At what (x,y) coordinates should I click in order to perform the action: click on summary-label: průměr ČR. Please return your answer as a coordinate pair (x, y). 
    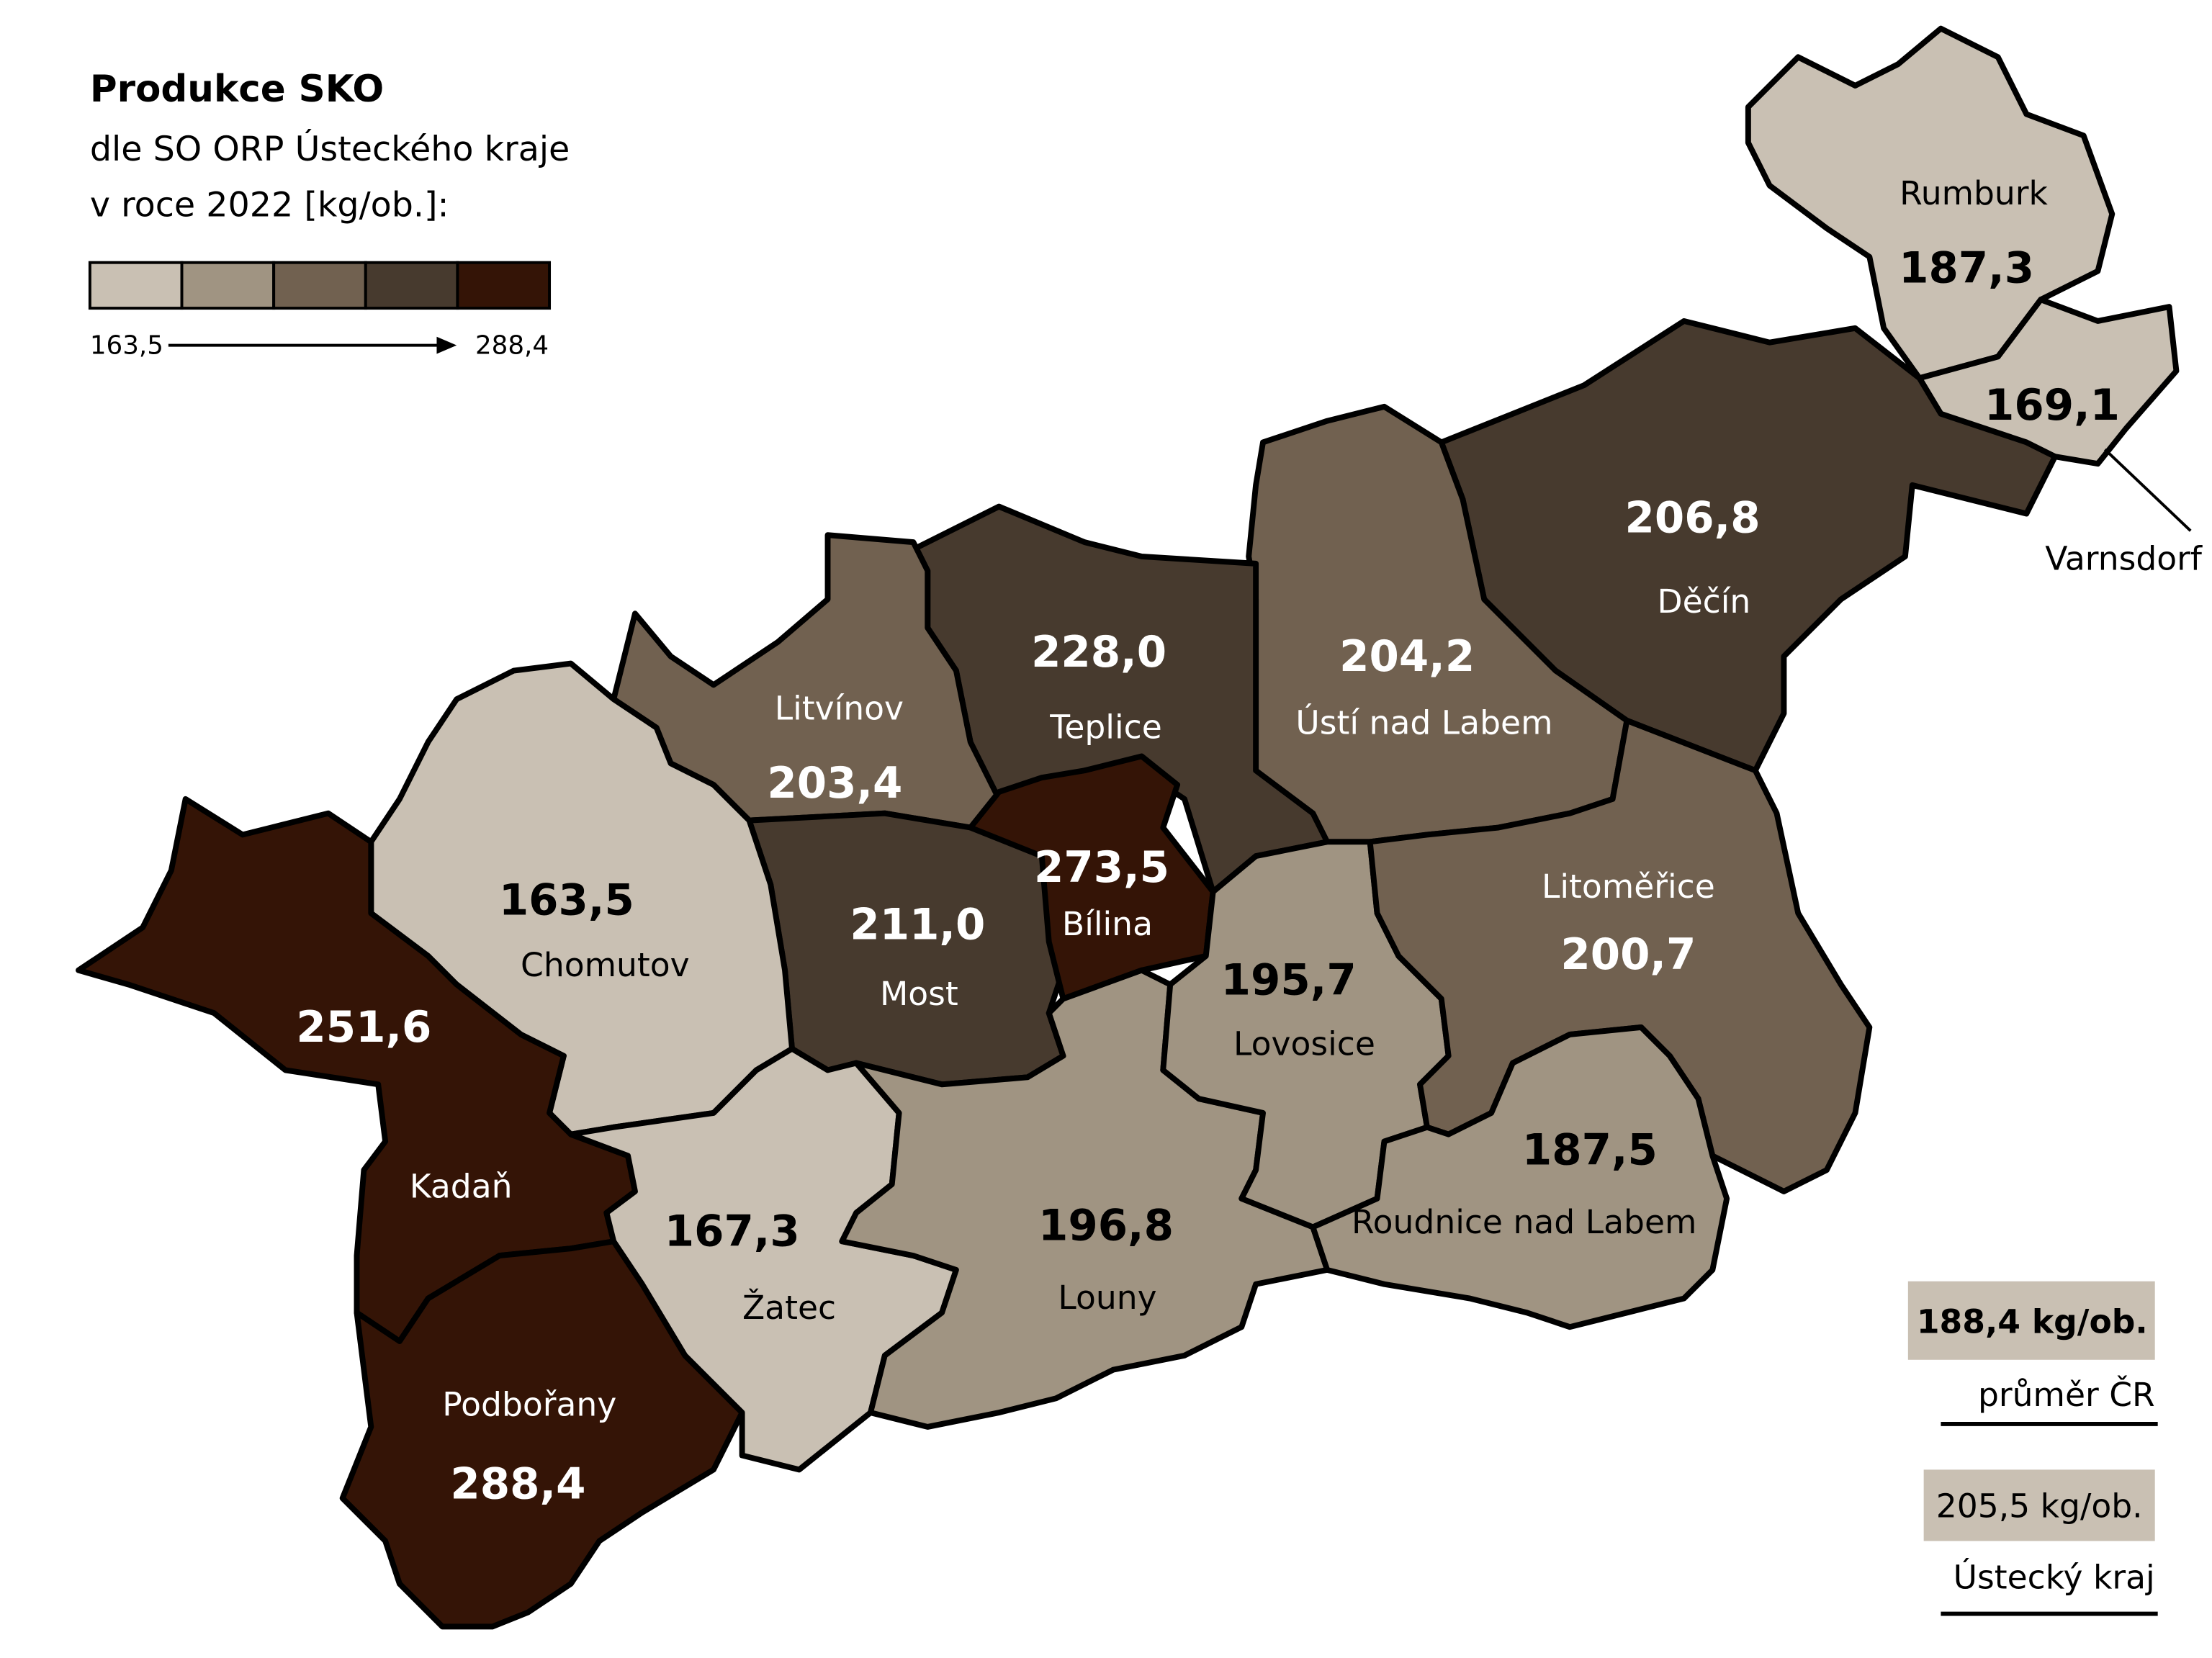
    Looking at the image, I should click on (2066, 1394).